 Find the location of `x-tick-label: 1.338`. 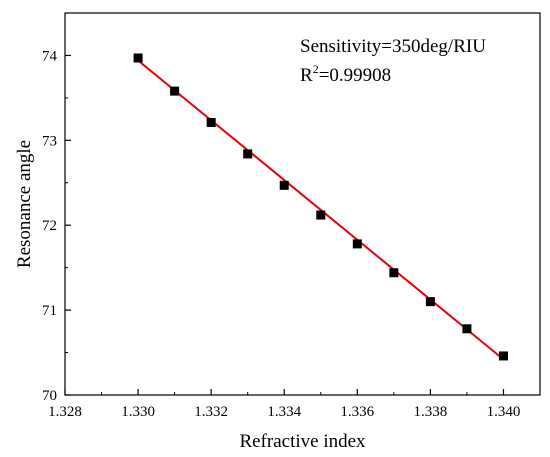

x-tick-label: 1.338 is located at coordinates (431, 412).